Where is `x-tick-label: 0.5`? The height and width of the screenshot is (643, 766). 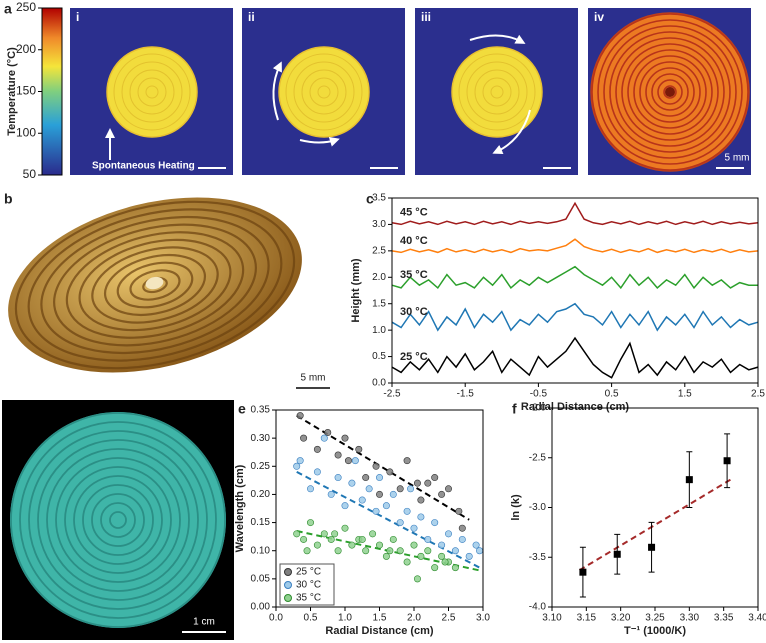
x-tick-label: 0.5 is located at coordinates (311, 618).